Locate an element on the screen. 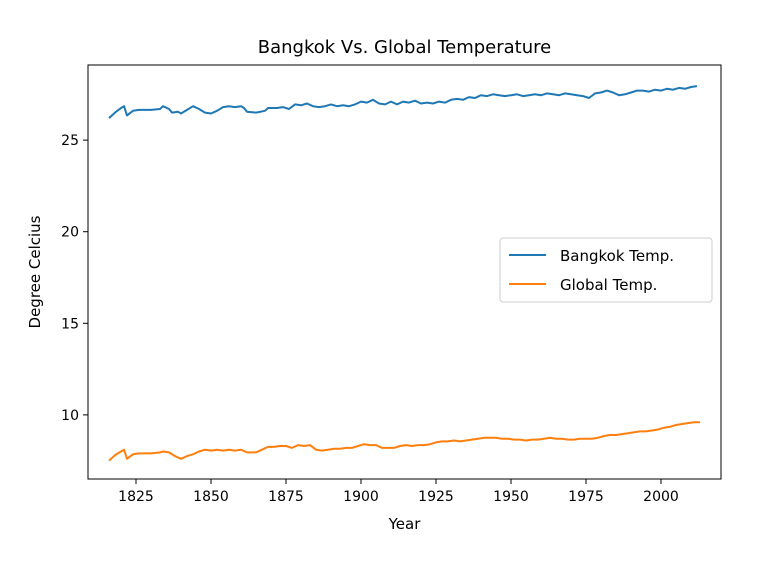 The image size is (768, 561). legend-frame is located at coordinates (606, 270).